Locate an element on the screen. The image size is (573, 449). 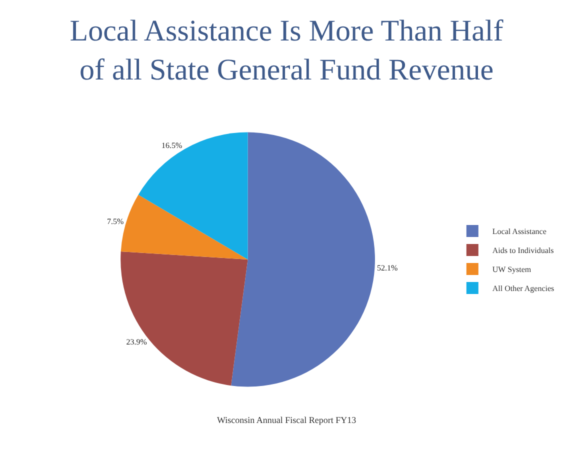
text: Wisconsin Annual Fiscal Report FY13 is located at coordinates (287, 420).